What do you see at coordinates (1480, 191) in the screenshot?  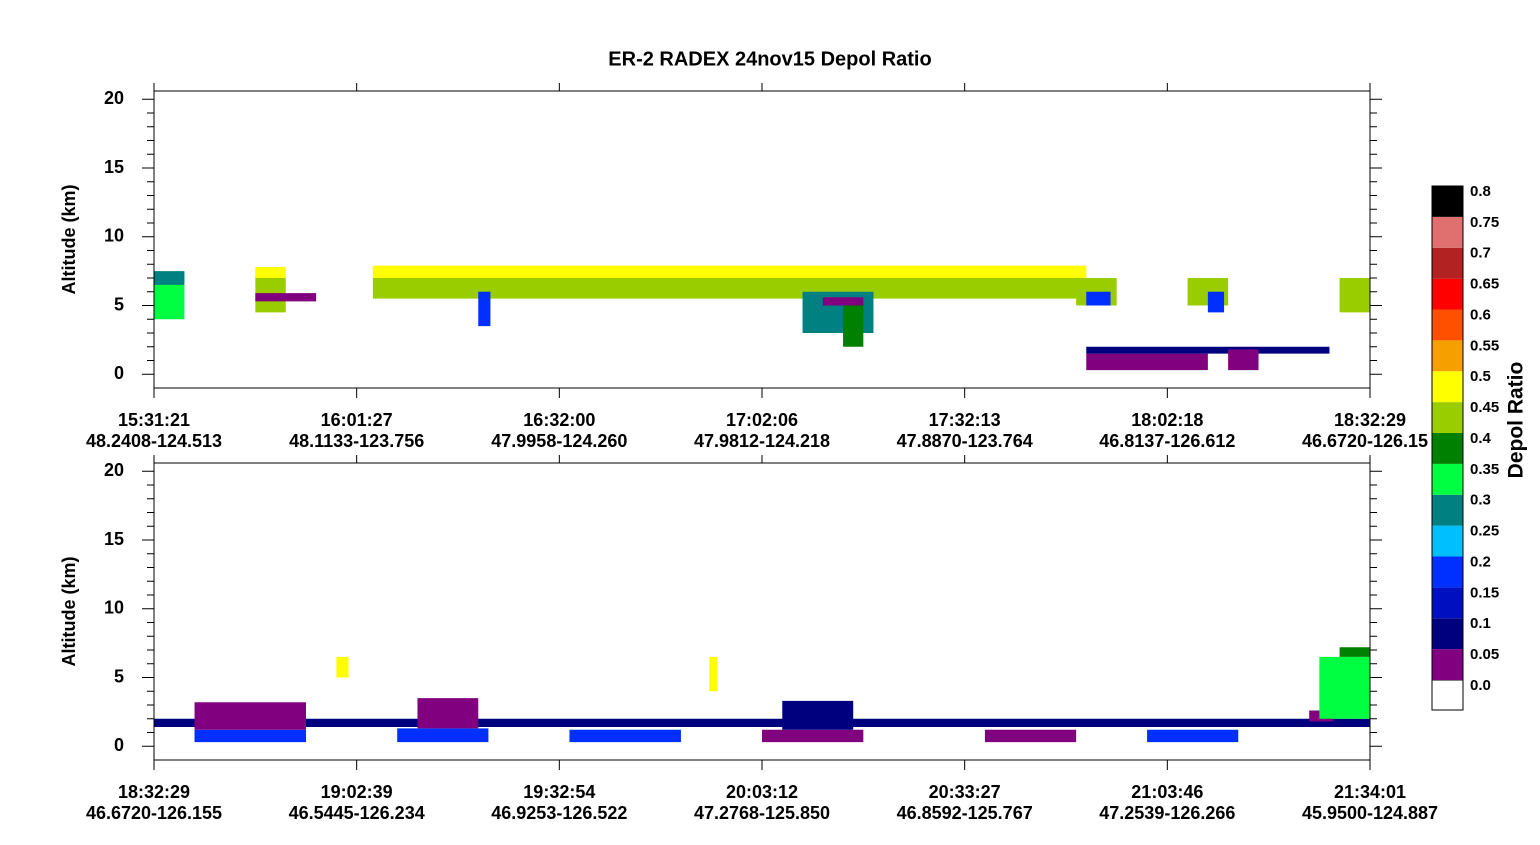 I see `colorbar-tick-label: 0.8` at bounding box center [1480, 191].